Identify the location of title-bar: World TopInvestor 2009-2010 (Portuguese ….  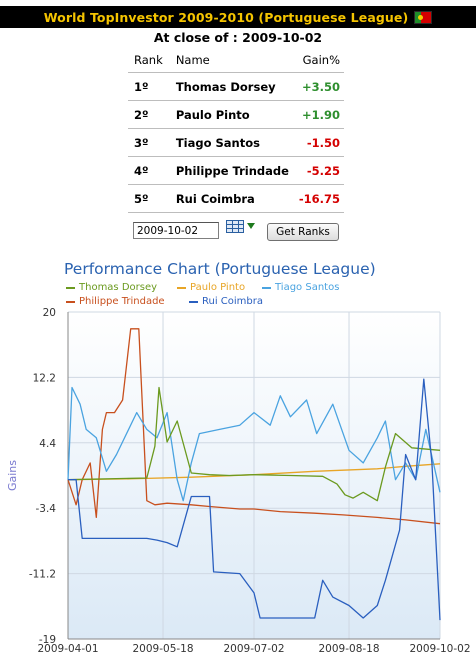
(238, 17).